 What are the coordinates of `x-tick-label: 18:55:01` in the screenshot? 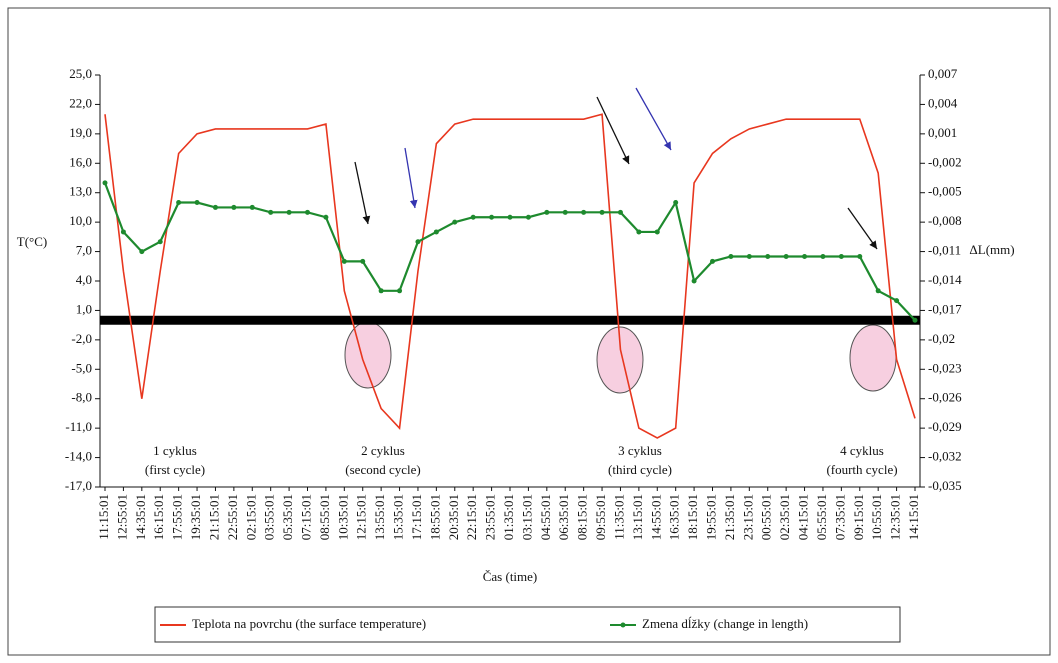 It's located at (434, 517).